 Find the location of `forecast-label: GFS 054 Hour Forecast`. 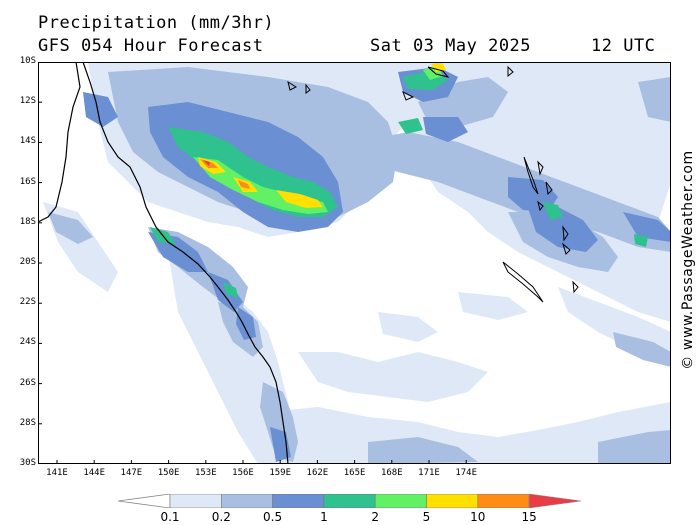

forecast-label: GFS 054 Hour Forecast is located at coordinates (151, 46).